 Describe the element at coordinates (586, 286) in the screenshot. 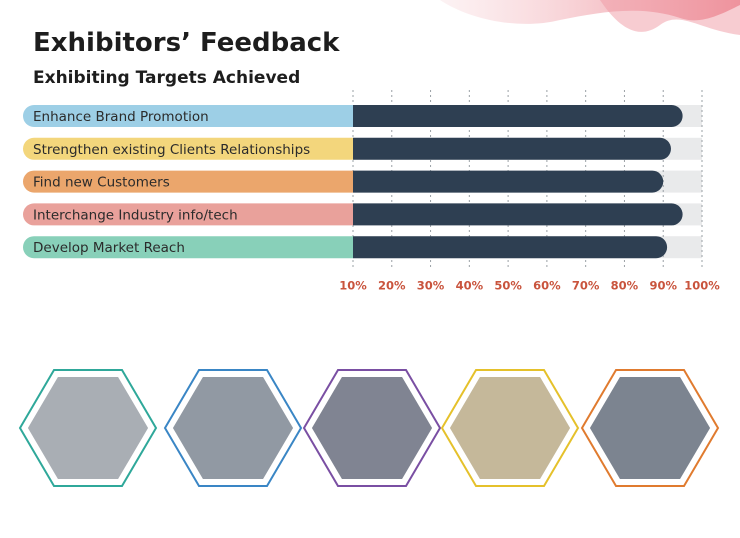

I see `x-tick-label: 70%` at that location.